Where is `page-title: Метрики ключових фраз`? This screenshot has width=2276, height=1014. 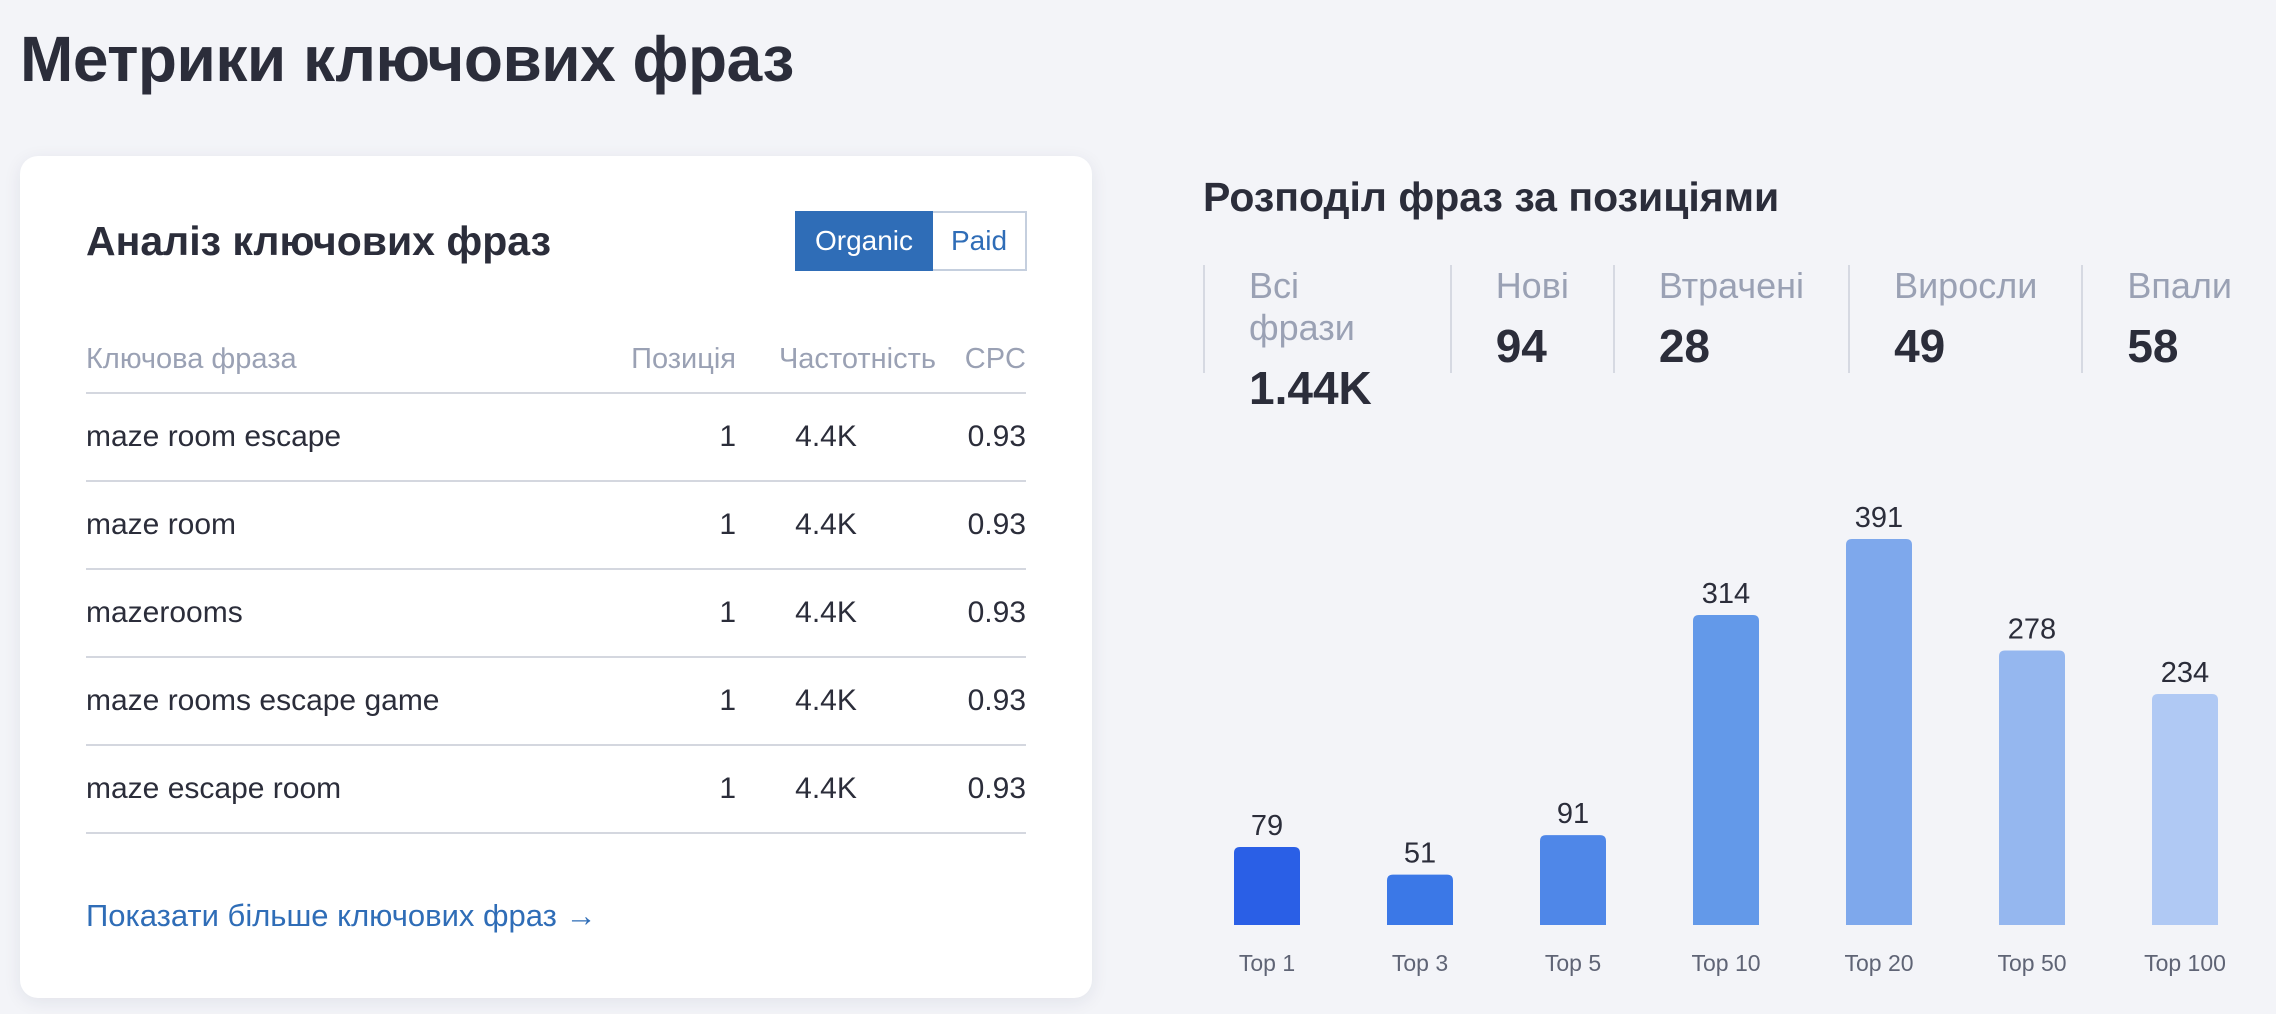
page-title: Метрики ключових фраз is located at coordinates (407, 59).